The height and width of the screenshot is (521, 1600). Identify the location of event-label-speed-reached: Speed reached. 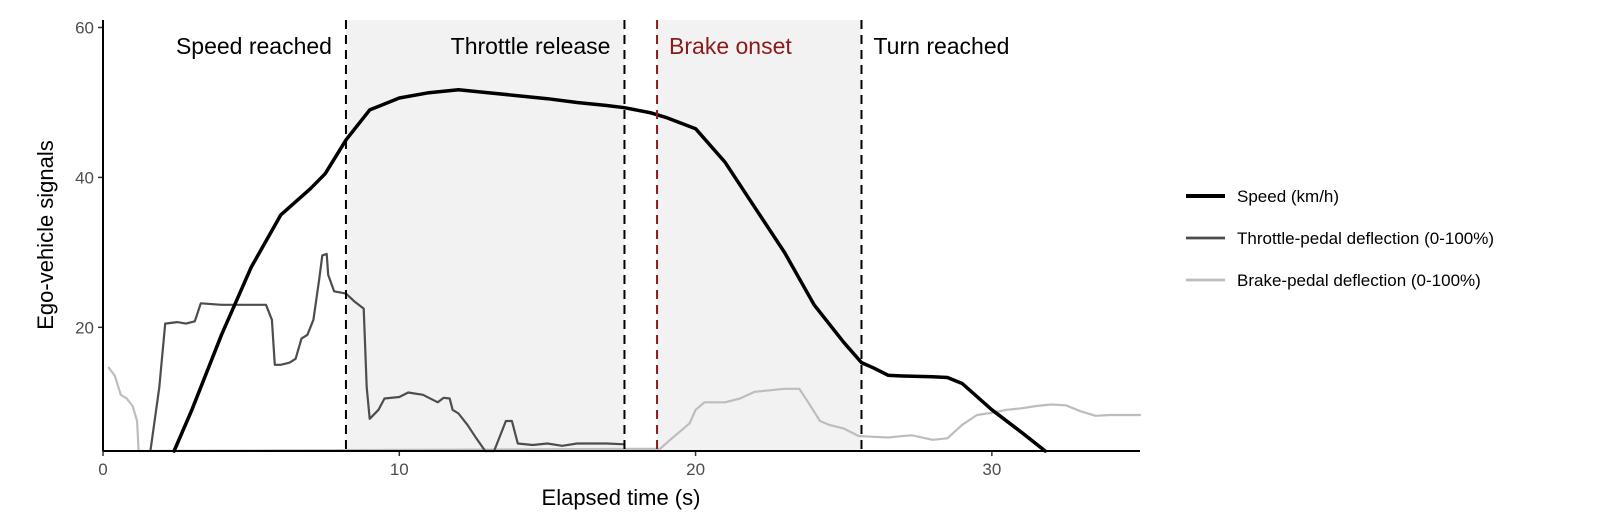
(254, 46).